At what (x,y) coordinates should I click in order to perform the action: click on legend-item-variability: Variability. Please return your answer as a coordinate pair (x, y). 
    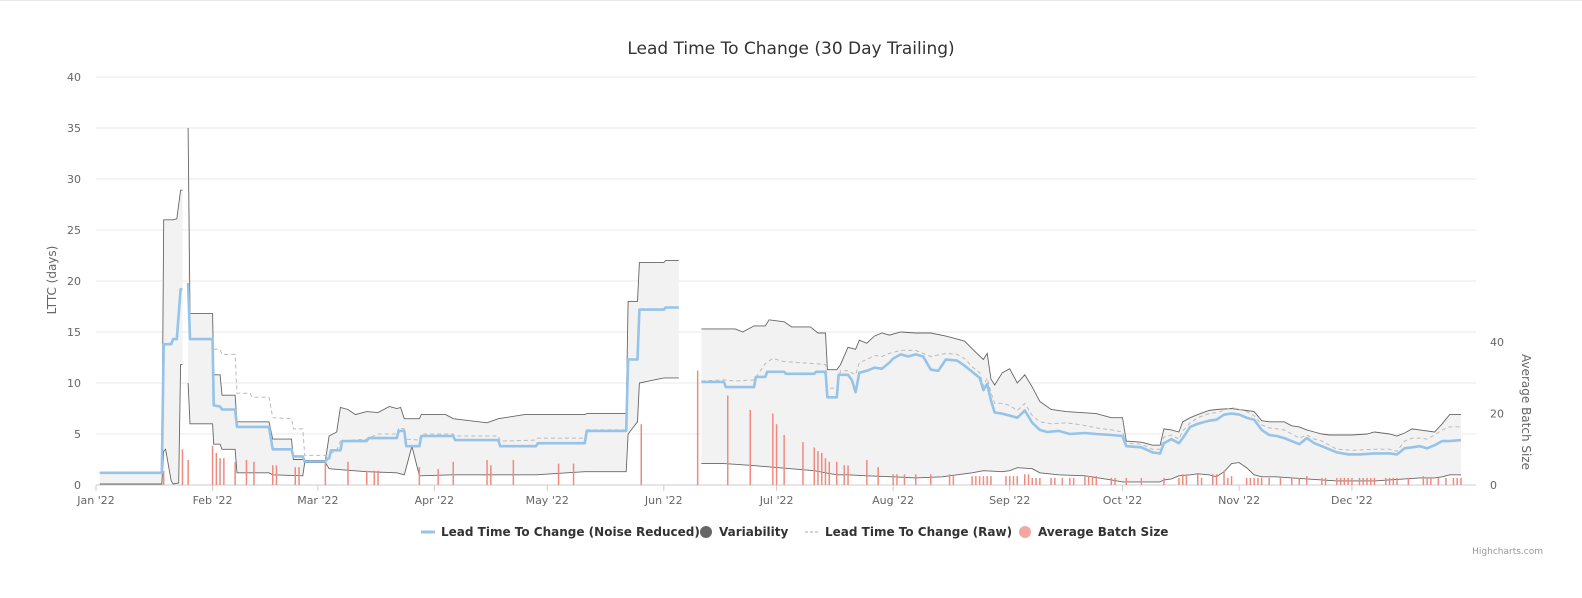
    Looking at the image, I should click on (744, 532).